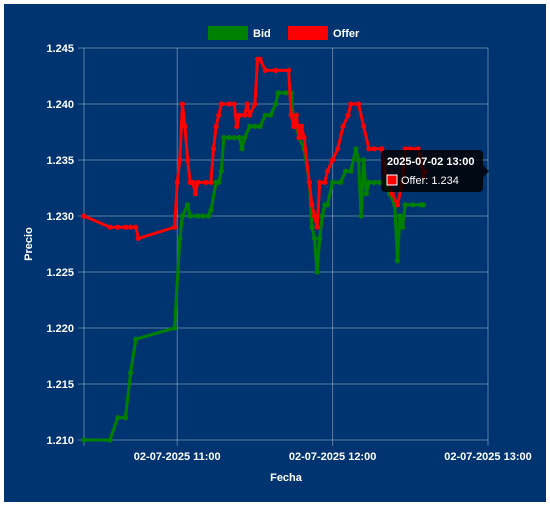 This screenshot has width=550, height=505. Describe the element at coordinates (486, 171) in the screenshot. I see `tooltip-pointer` at that location.